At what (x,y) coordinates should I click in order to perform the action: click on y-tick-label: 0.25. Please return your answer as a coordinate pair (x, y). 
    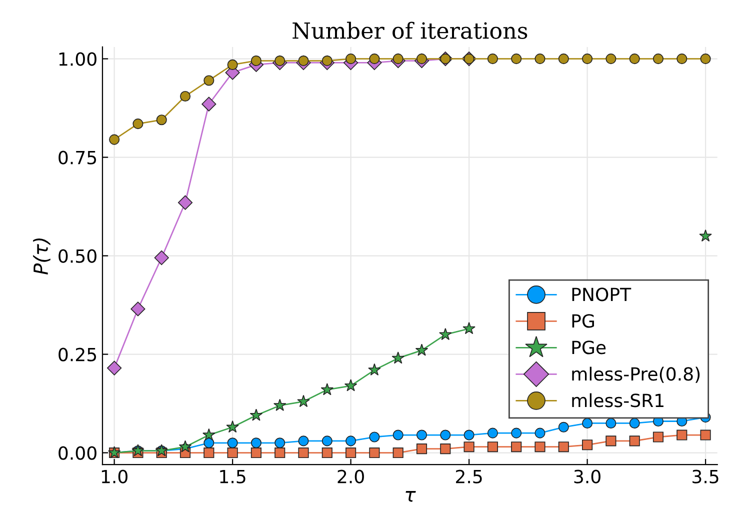
    Looking at the image, I should click on (77, 355).